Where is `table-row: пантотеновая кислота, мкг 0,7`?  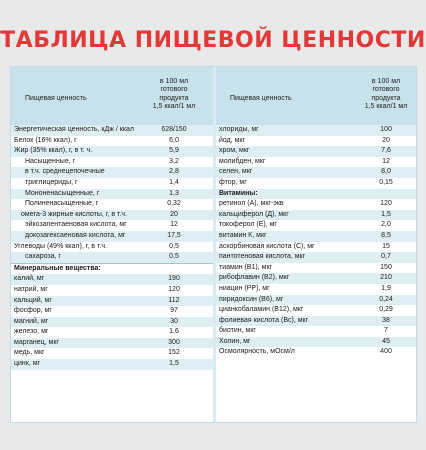
table-row: пантотеновая кислота, мкг 0,7 is located at coordinates (316, 257).